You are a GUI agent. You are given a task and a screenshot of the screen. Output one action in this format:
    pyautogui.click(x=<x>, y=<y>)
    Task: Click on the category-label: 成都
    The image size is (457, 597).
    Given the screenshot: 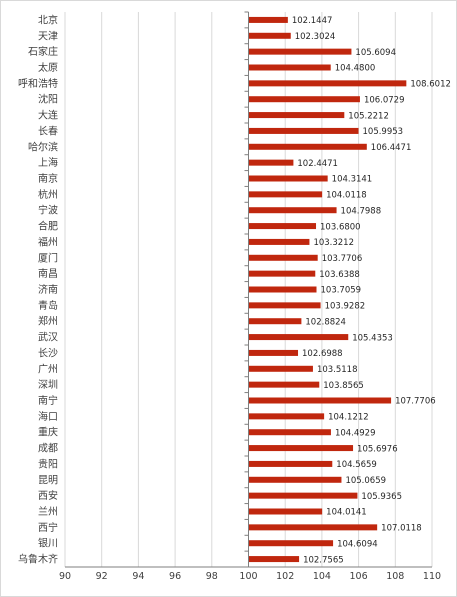 What is the action you would take?
    pyautogui.click(x=48, y=449)
    